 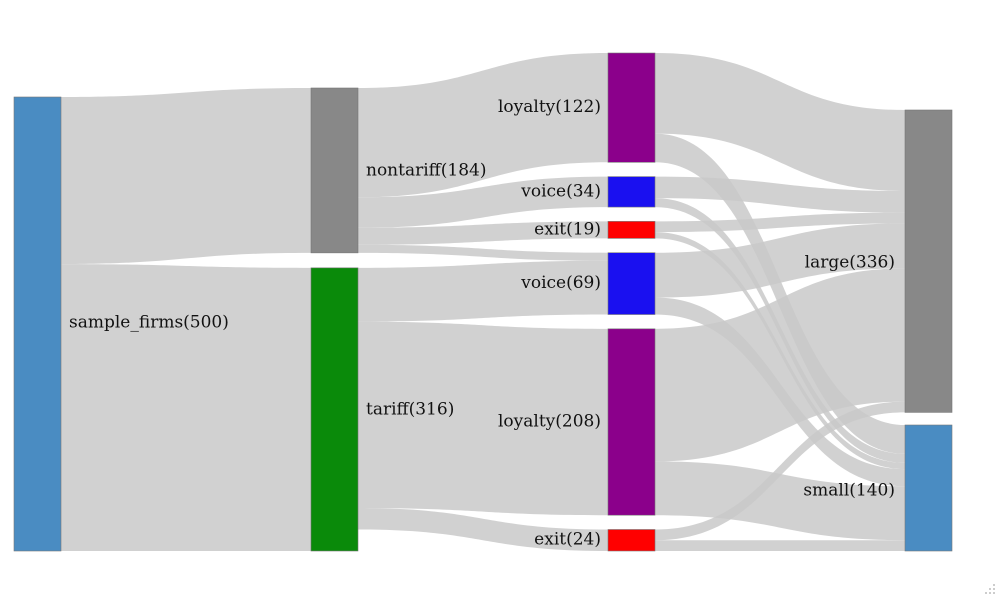 I want to click on sankey-node-t_exit, so click(x=631, y=540).